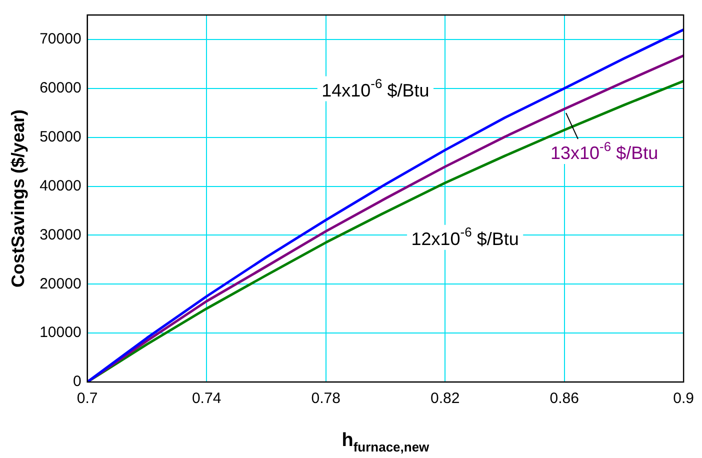 This screenshot has width=702, height=458. What do you see at coordinates (61, 333) in the screenshot?
I see `y-tick-label: 10000` at bounding box center [61, 333].